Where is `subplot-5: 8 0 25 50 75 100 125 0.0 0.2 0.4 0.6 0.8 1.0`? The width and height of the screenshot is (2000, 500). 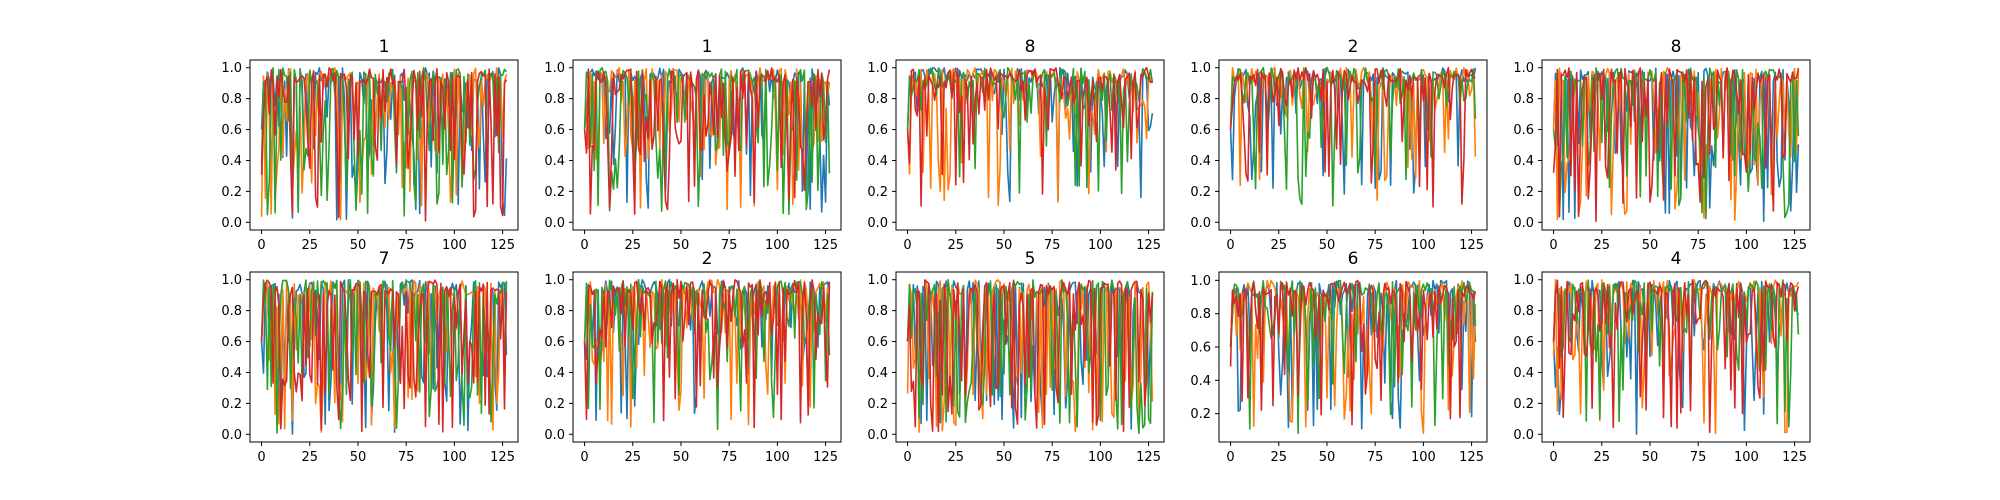 subplot-5: 8 0 25 50 75 100 125 0.0 0.2 0.4 0.6 0.8 1.0 is located at coordinates (1662, 145).